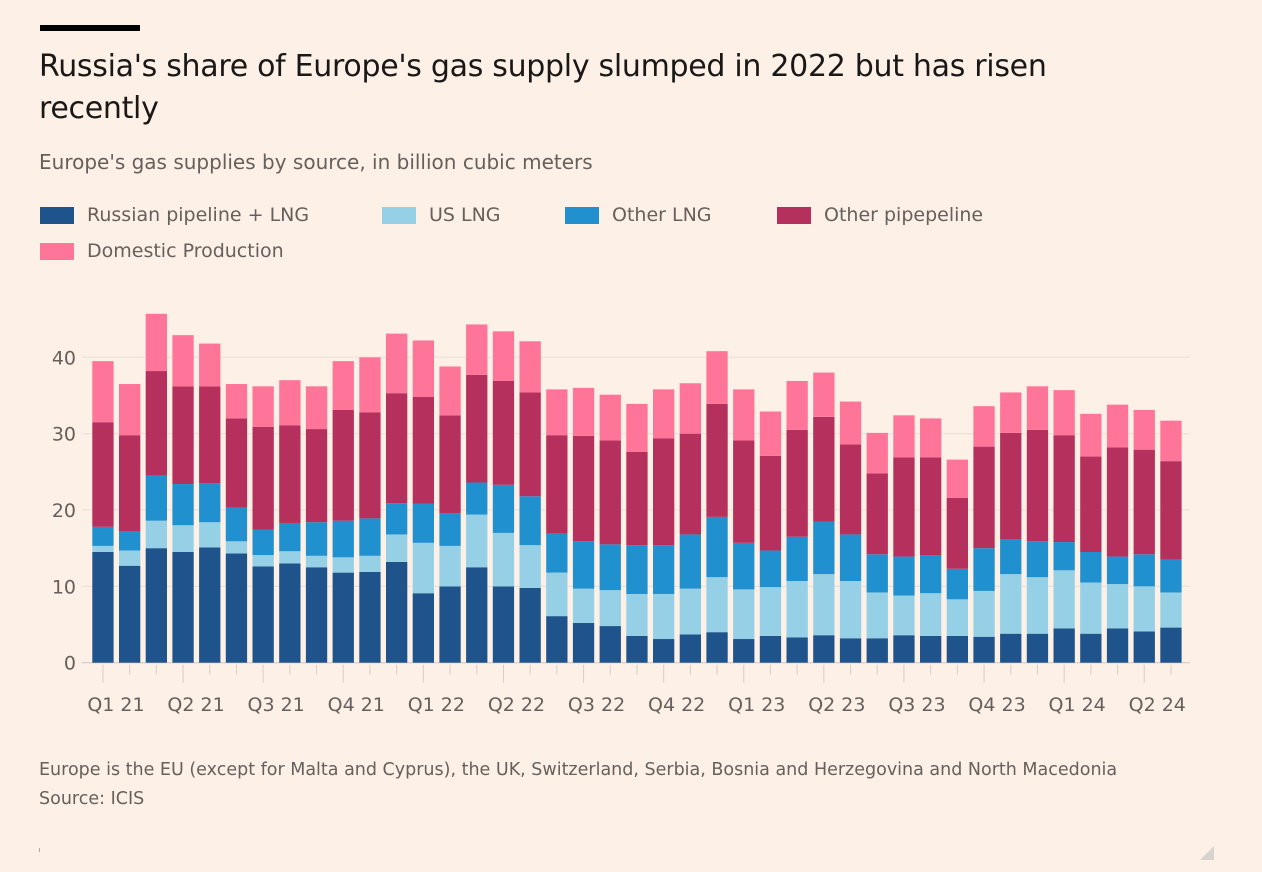 The image size is (1262, 872). What do you see at coordinates (662, 215) in the screenshot?
I see `legend-label-other-lng: Other LNG` at bounding box center [662, 215].